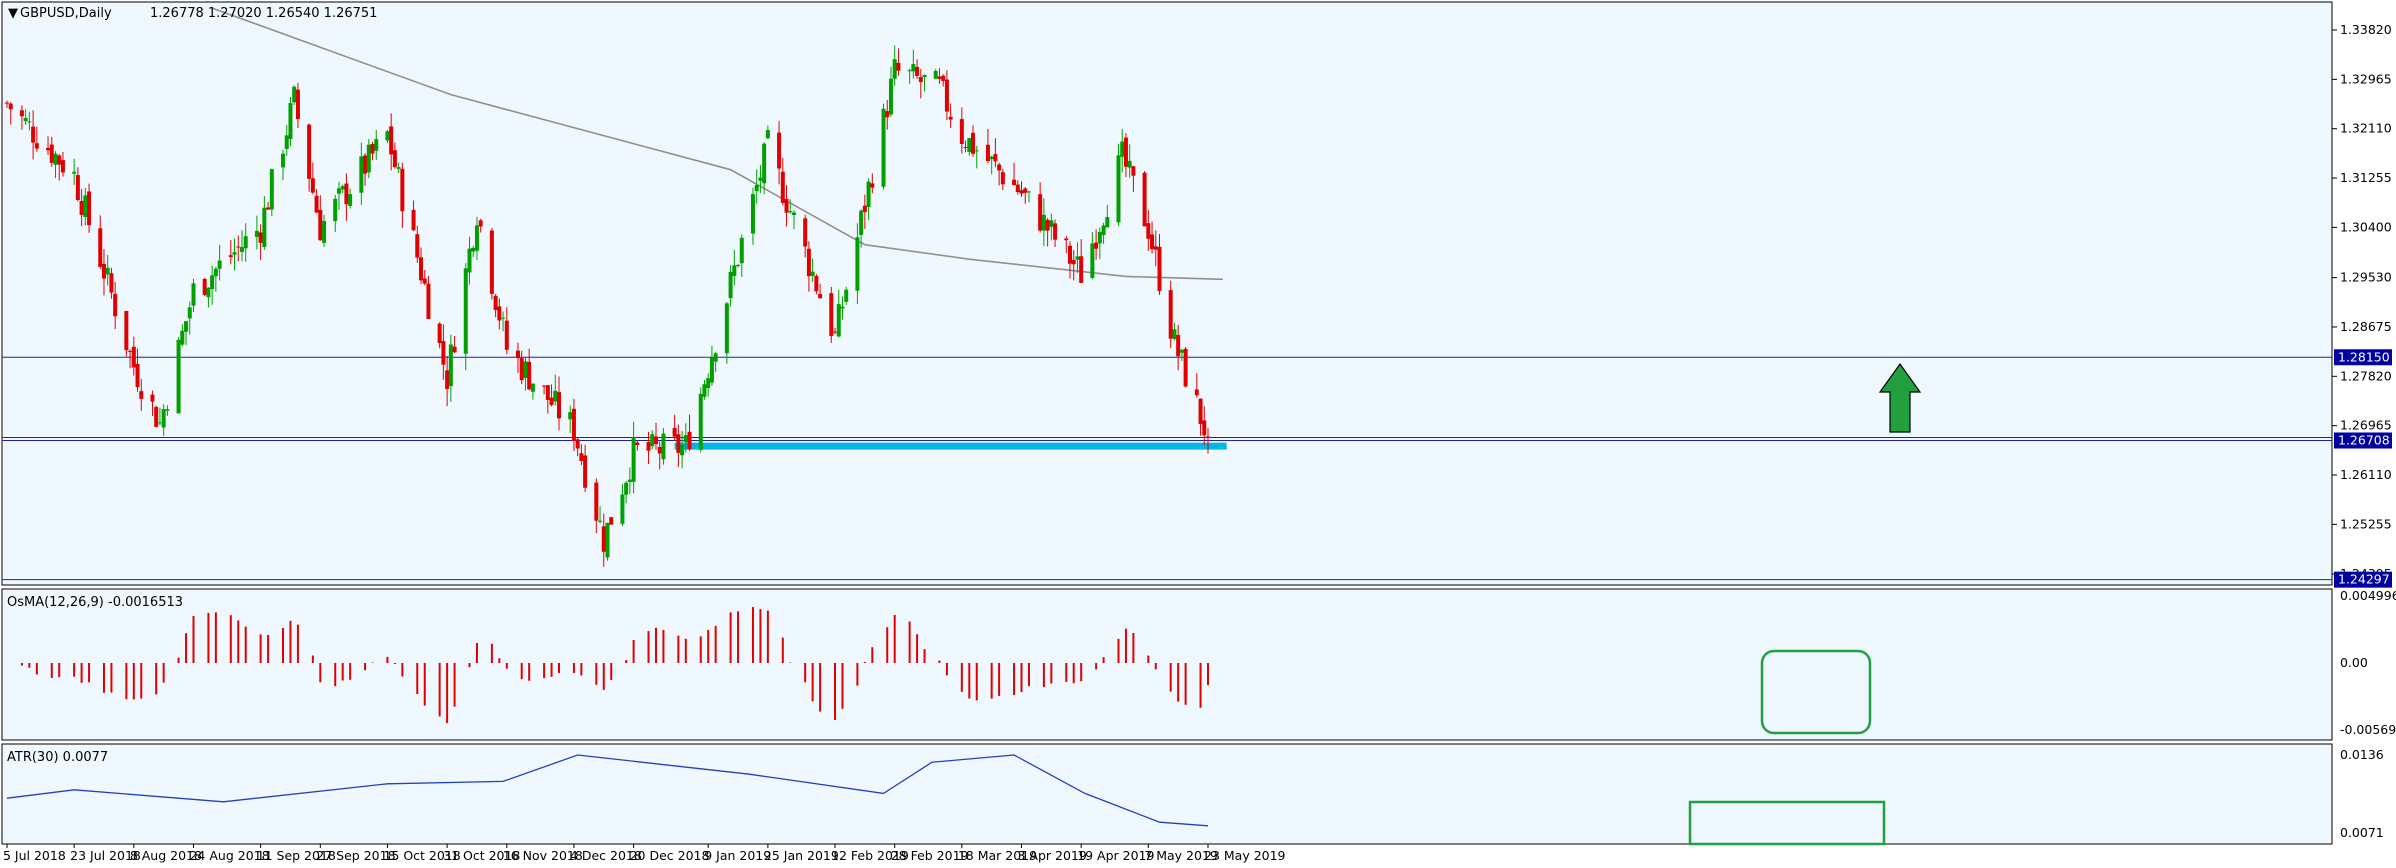 Image resolution: width=2396 pixels, height=868 pixels. I want to click on chart-ohlc: 1.26778 1.27020 1.26540 1.26751, so click(263, 13).